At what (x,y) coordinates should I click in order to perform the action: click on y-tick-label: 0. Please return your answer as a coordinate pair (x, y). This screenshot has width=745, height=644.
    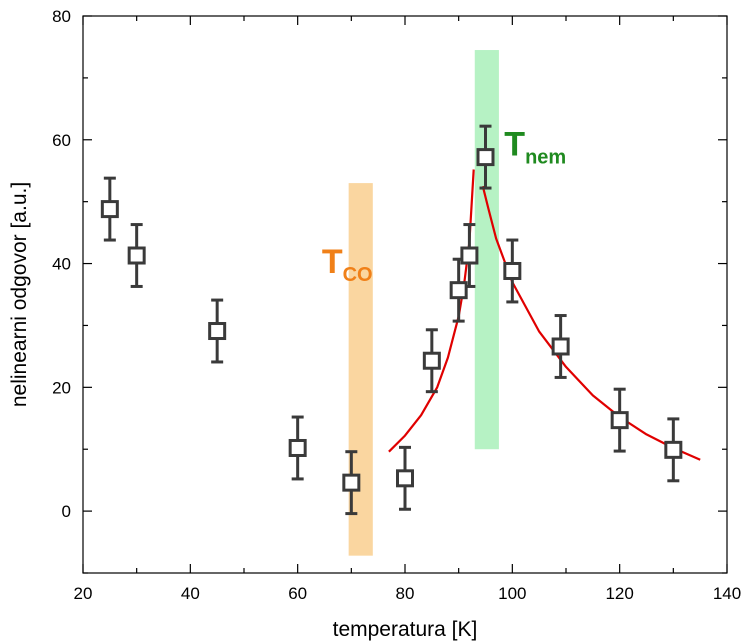
    Looking at the image, I should click on (66, 511).